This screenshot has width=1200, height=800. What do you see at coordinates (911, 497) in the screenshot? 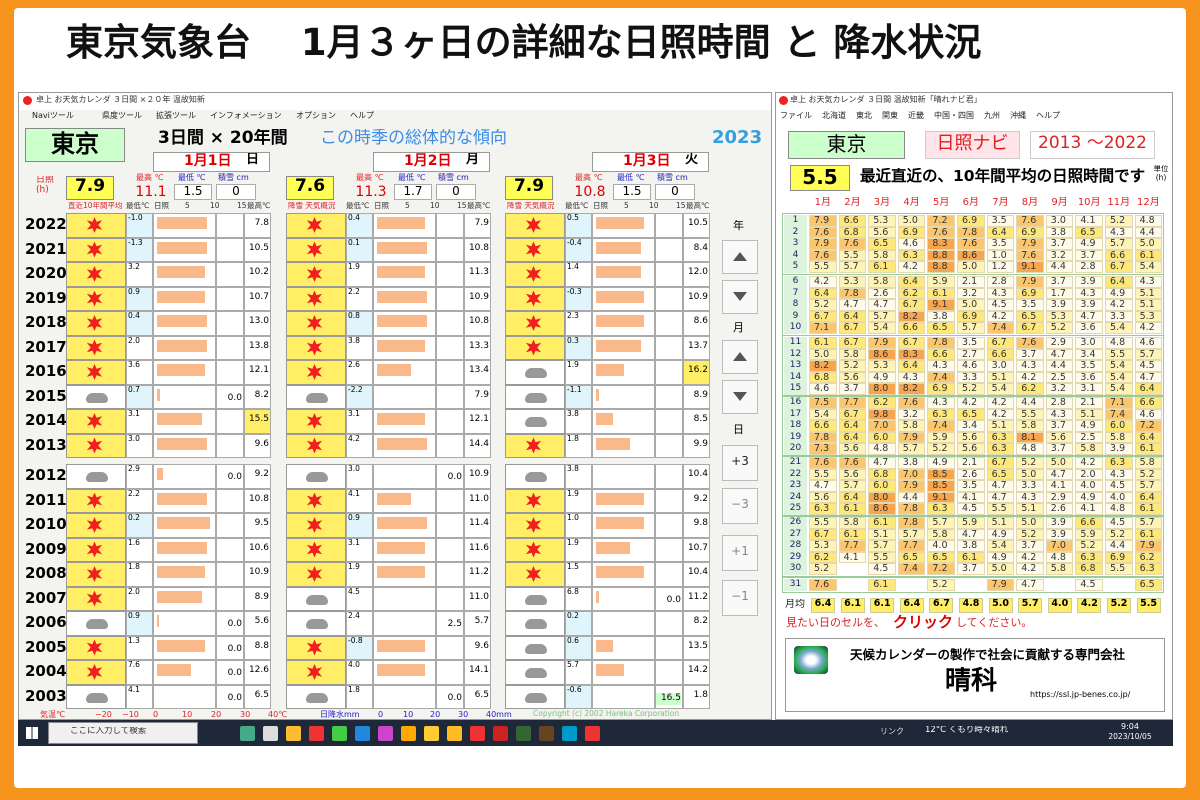
I see `cell: 4.4` at bounding box center [911, 497].